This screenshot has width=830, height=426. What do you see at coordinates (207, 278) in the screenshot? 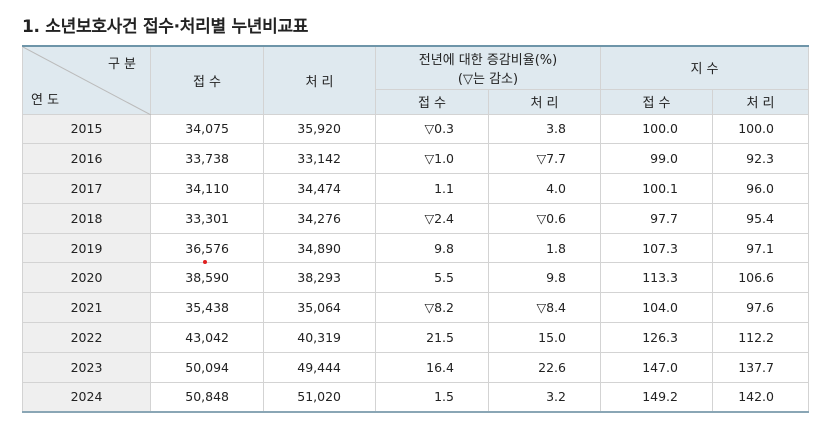
I see `value-cell: 38,590` at bounding box center [207, 278].